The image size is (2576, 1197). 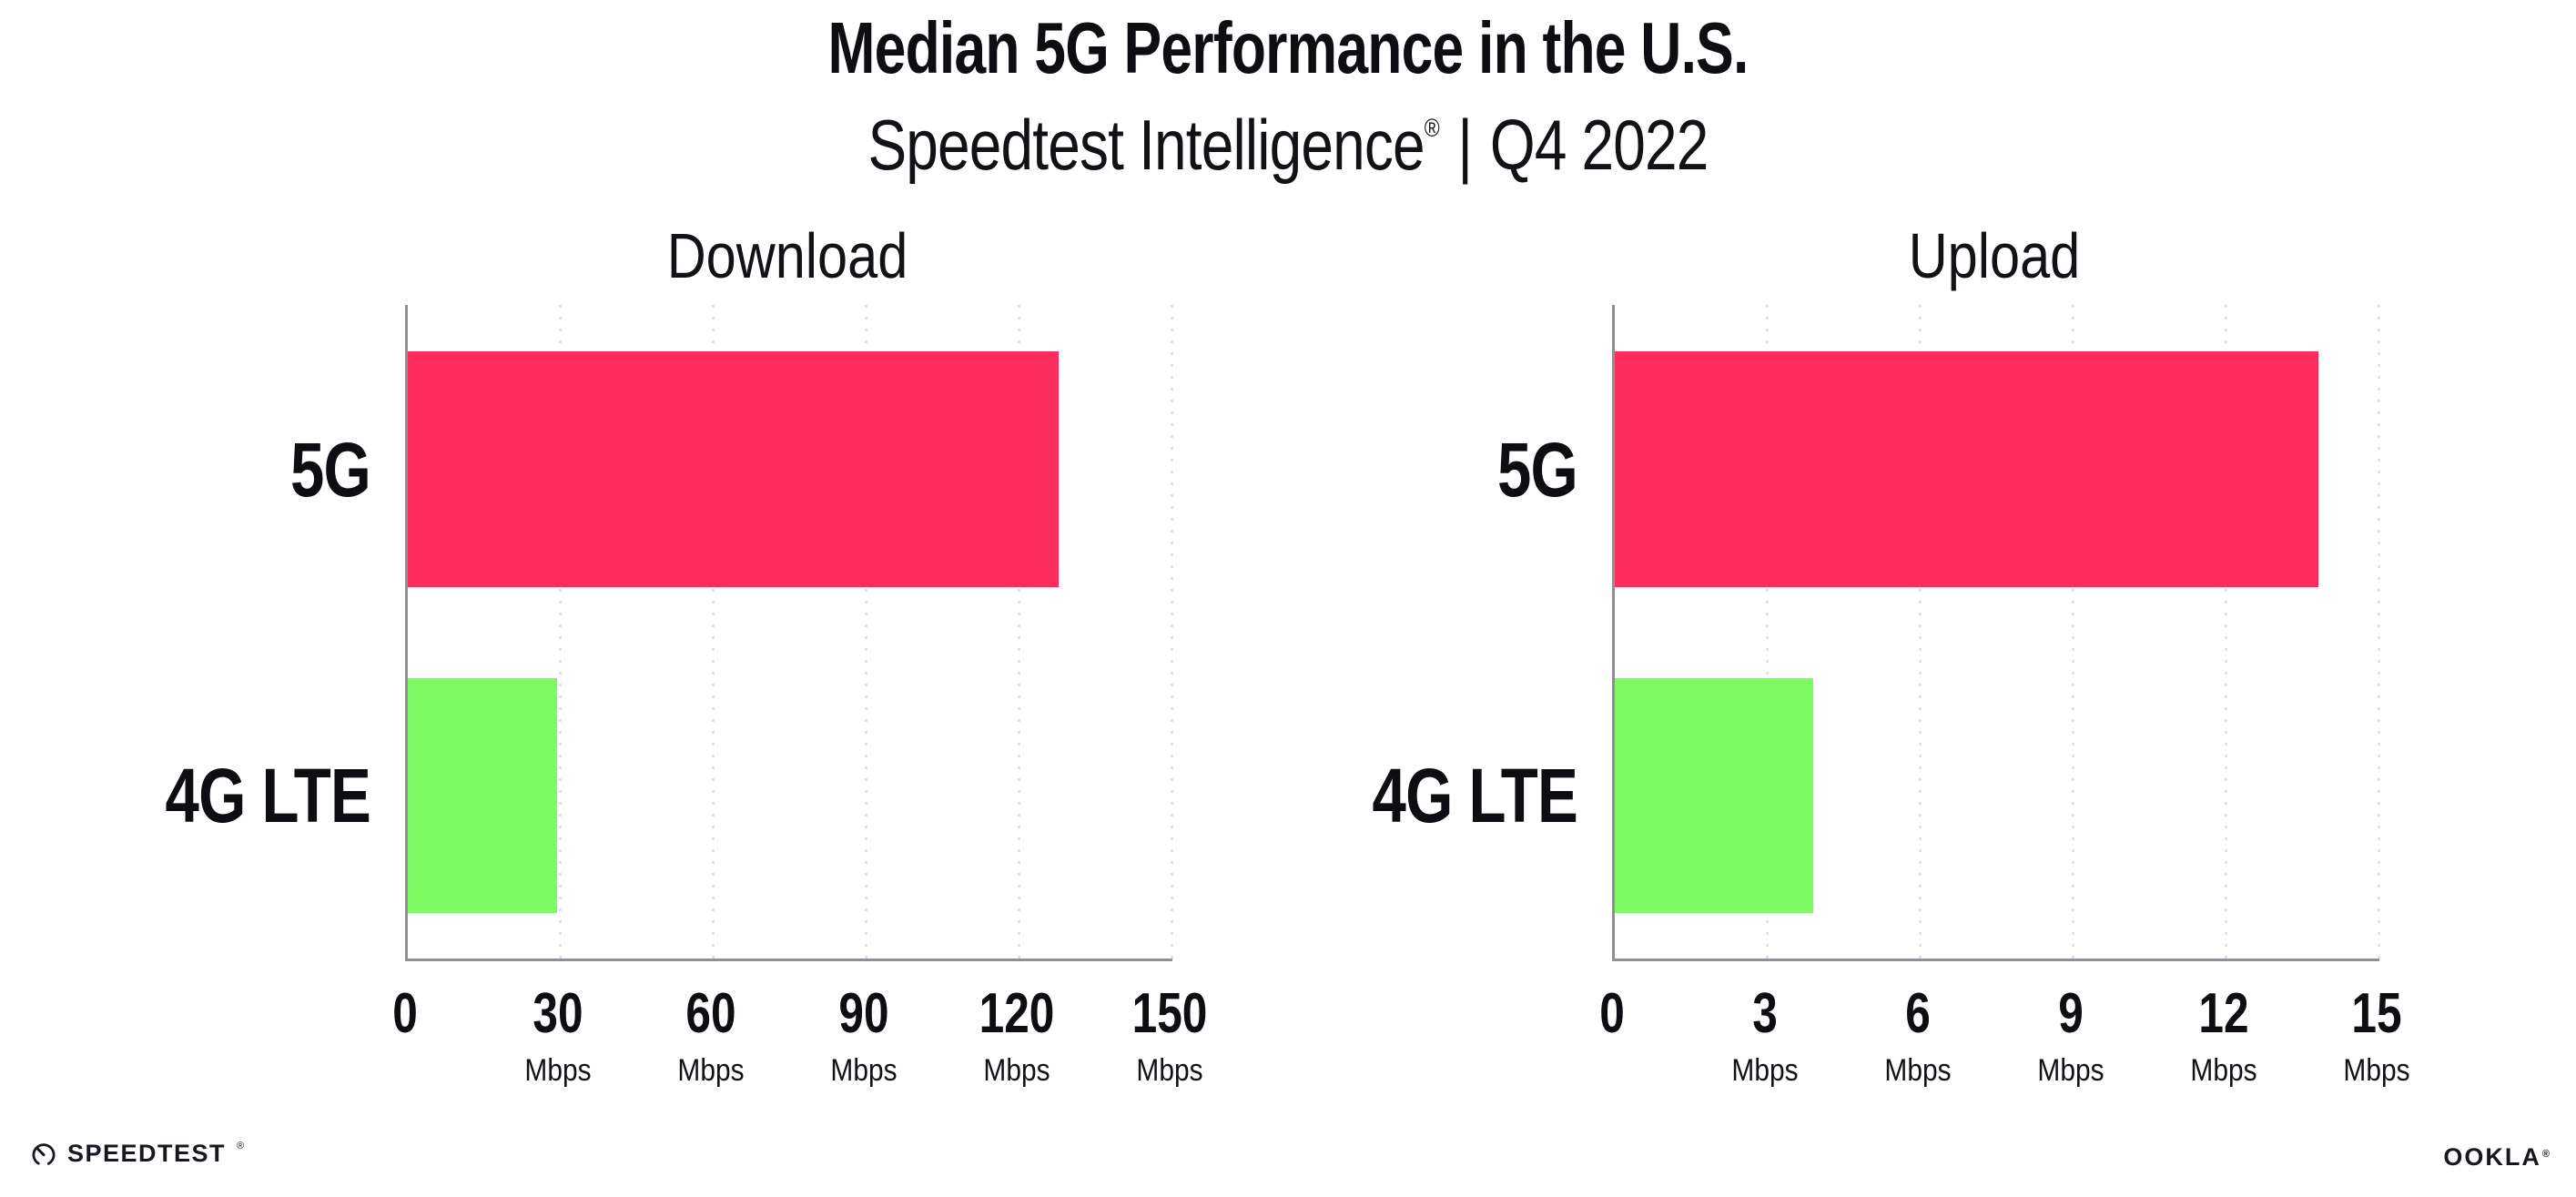 I want to click on tick-value: 6, so click(x=1918, y=1014).